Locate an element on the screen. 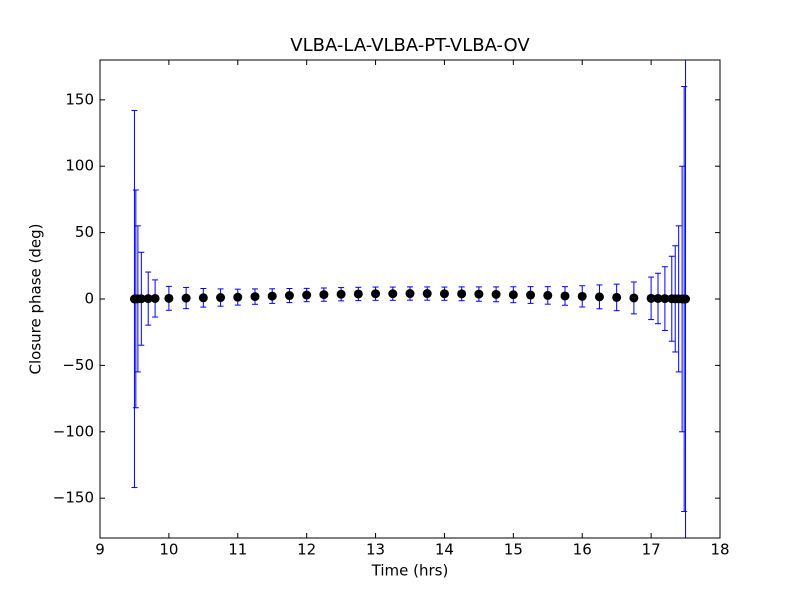 Image resolution: width=800 pixels, height=600 pixels. x-tick-label: 16 is located at coordinates (582, 550).